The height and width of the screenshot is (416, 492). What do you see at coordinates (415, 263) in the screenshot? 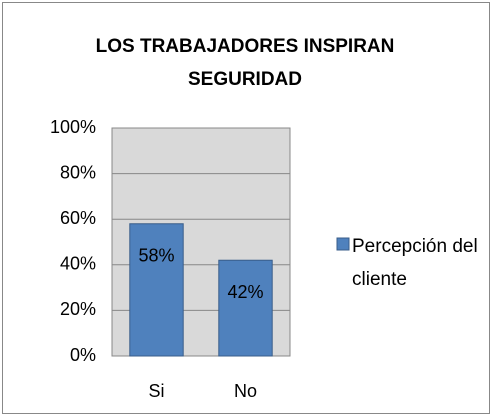
I see `legend-label: Percepción del cliente` at bounding box center [415, 263].